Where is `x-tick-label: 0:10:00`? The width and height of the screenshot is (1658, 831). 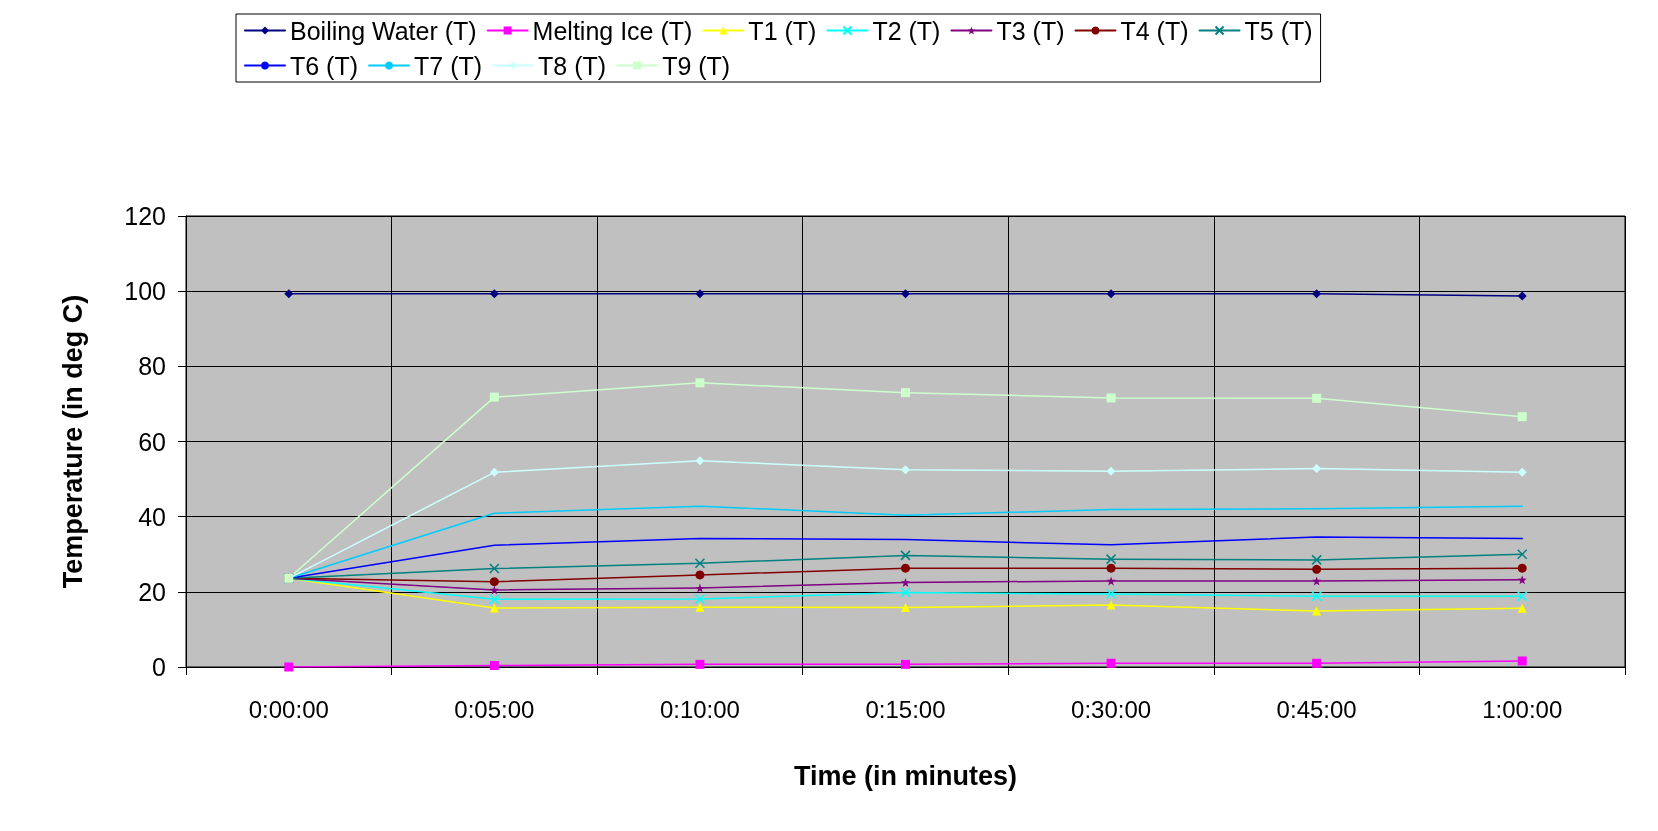
x-tick-label: 0:10:00 is located at coordinates (699, 709).